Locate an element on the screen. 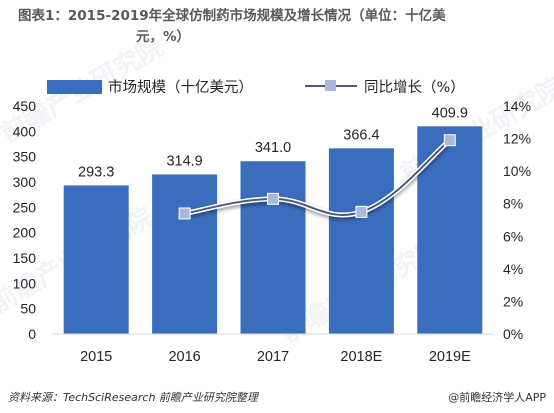 Image resolution: width=554 pixels, height=413 pixels. left-axis-tick-label: 350 is located at coordinates (25, 157).